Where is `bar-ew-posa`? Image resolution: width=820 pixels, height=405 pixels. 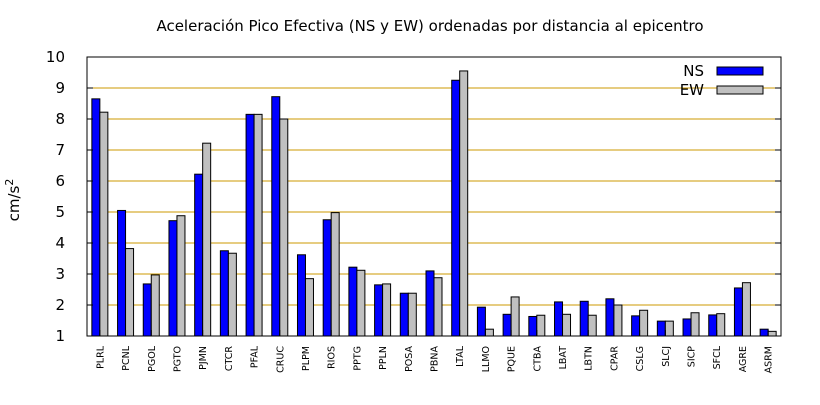 bar-ew-posa is located at coordinates (412, 314).